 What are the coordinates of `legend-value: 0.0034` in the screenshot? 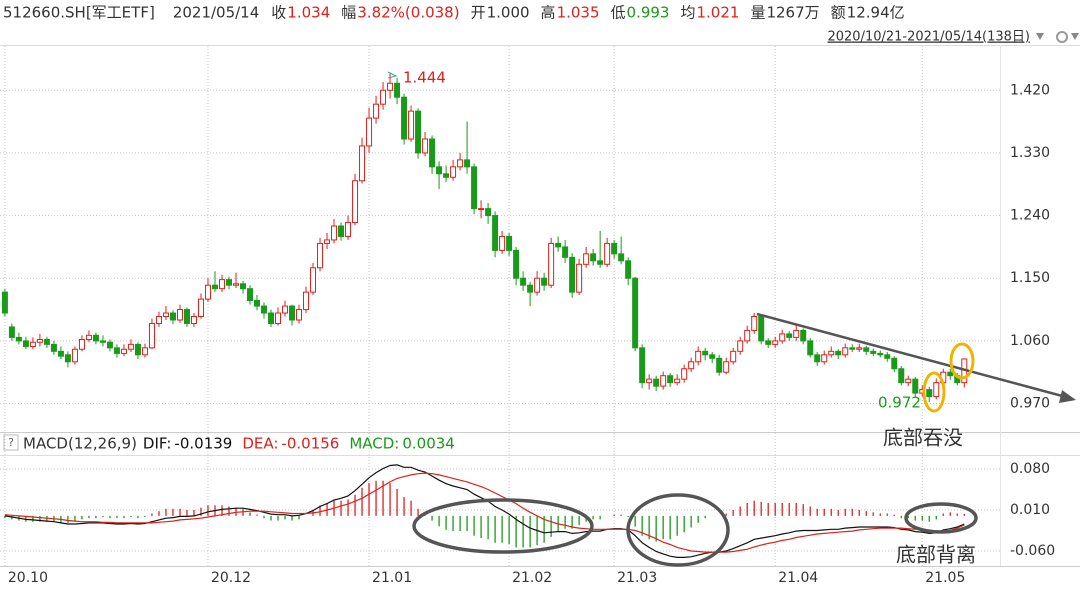 It's located at (428, 444).